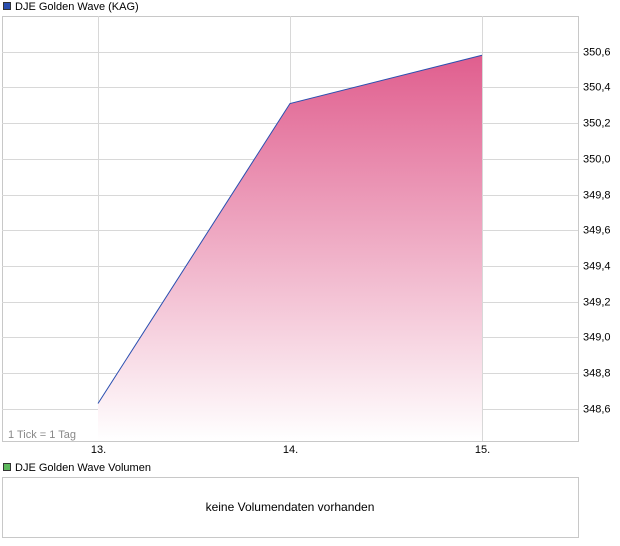  What do you see at coordinates (98, 450) in the screenshot?
I see `x-tick-label: 13.` at bounding box center [98, 450].